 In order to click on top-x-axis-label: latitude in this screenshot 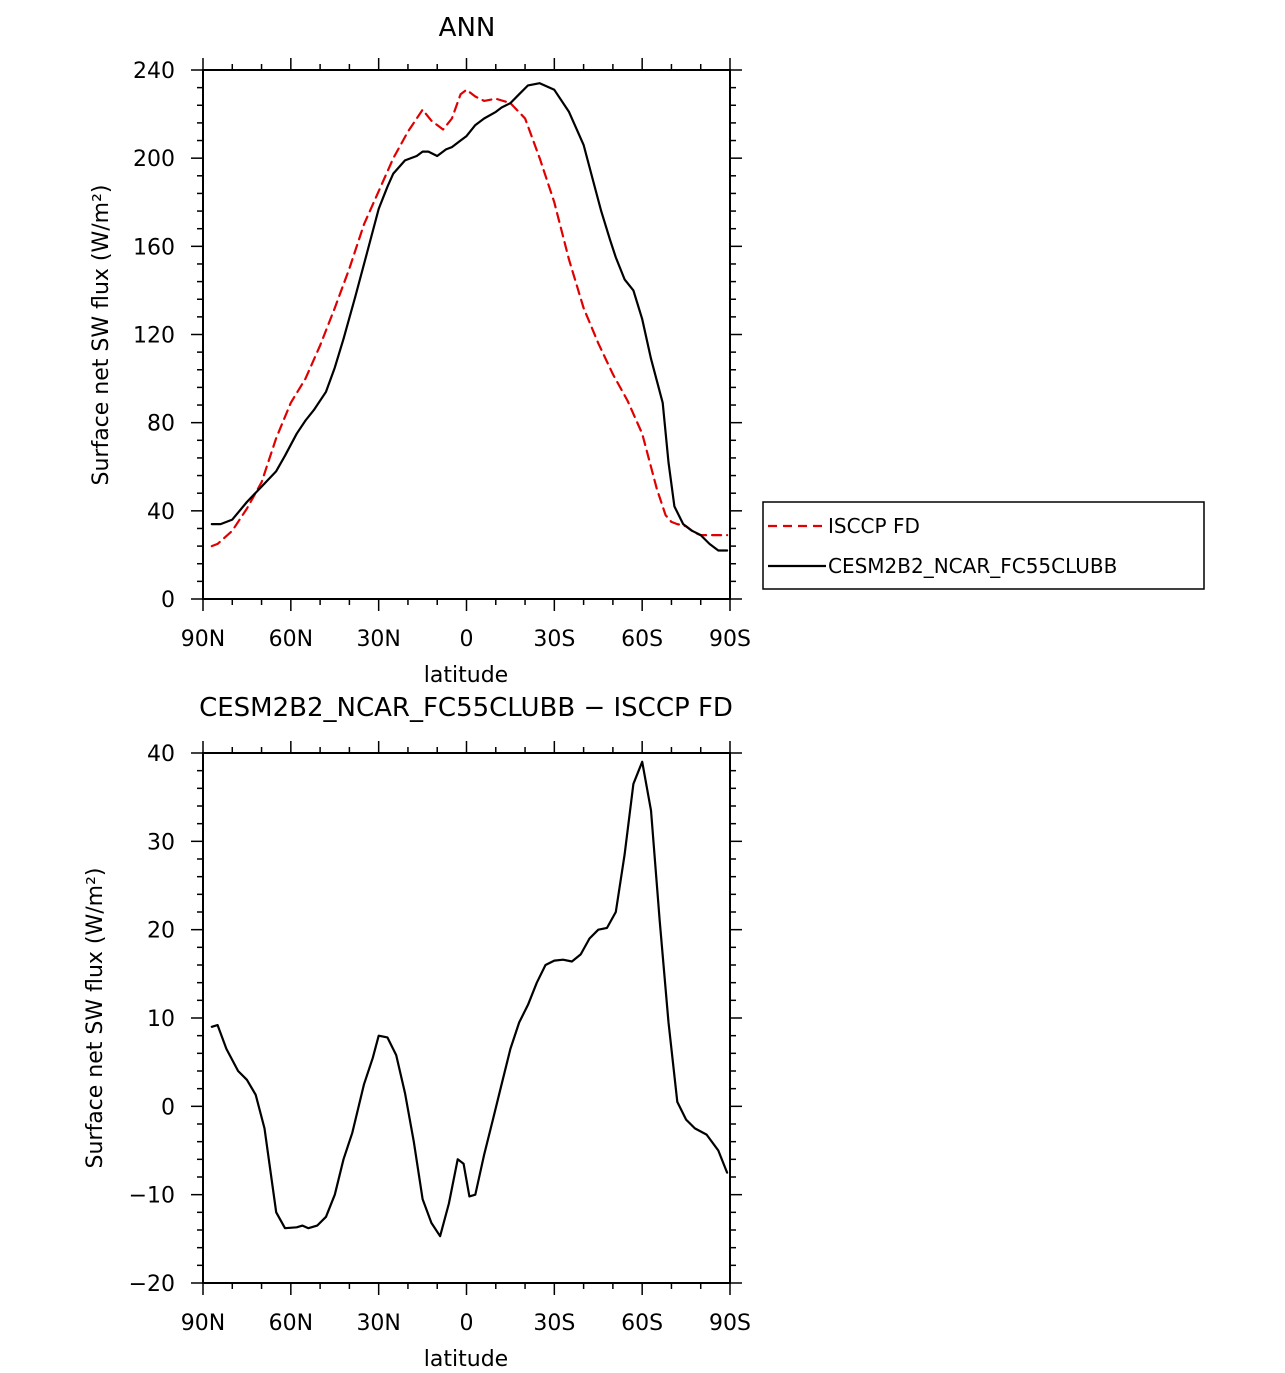, I will do `click(466, 675)`.